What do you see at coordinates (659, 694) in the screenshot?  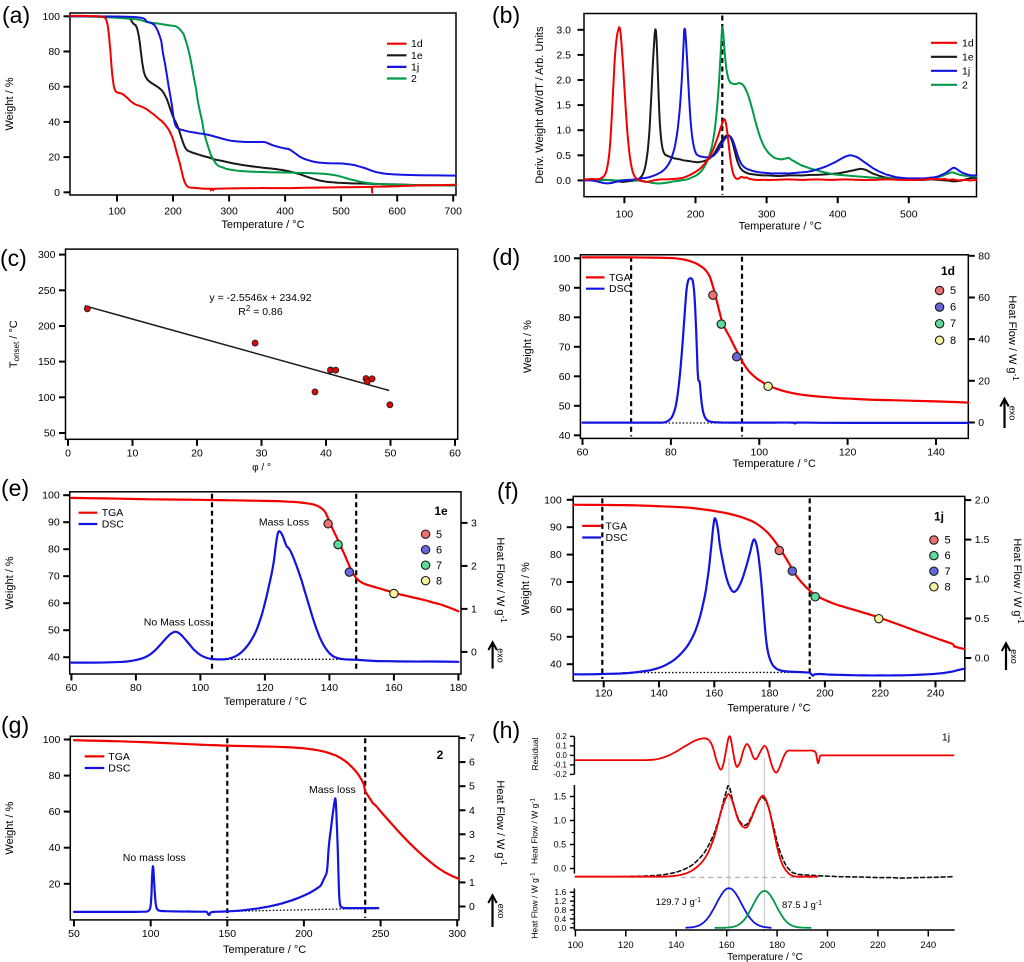 I see `svg-text: 140` at bounding box center [659, 694].